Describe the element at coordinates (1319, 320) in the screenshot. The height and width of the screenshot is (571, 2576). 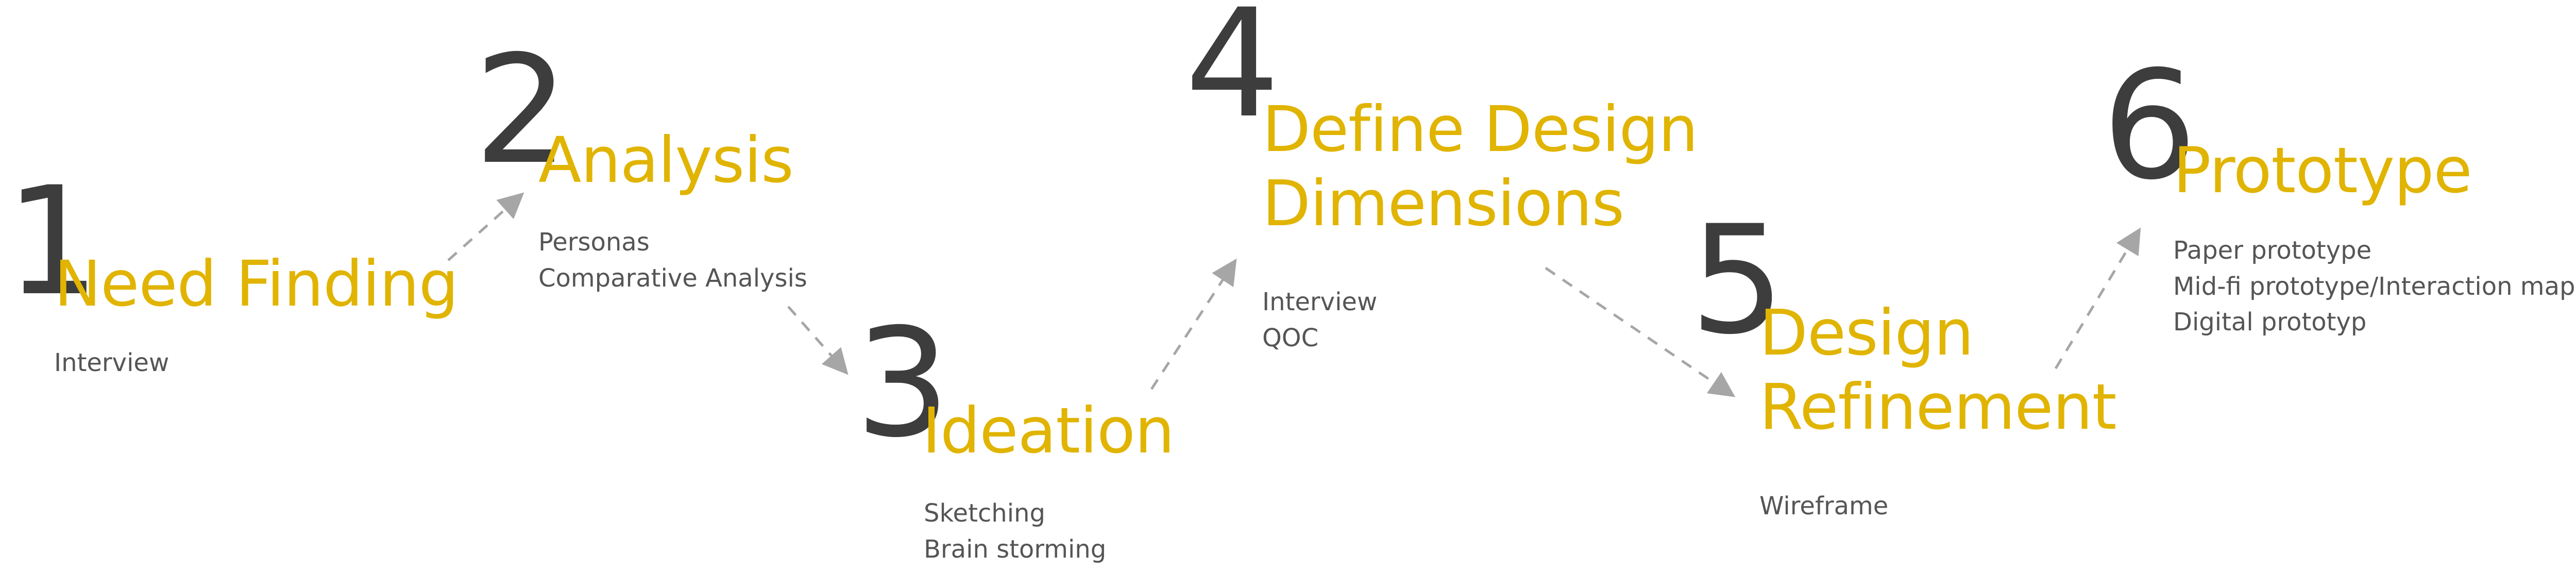
I see `step-4-items: Interview QOC` at that location.